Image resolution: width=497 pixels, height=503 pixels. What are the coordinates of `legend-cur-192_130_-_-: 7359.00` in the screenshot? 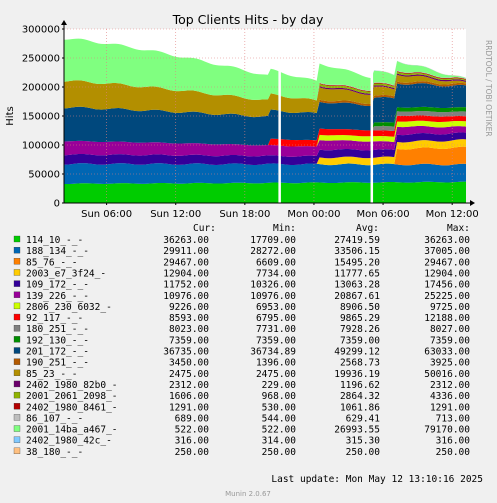 It's located at (189, 340).